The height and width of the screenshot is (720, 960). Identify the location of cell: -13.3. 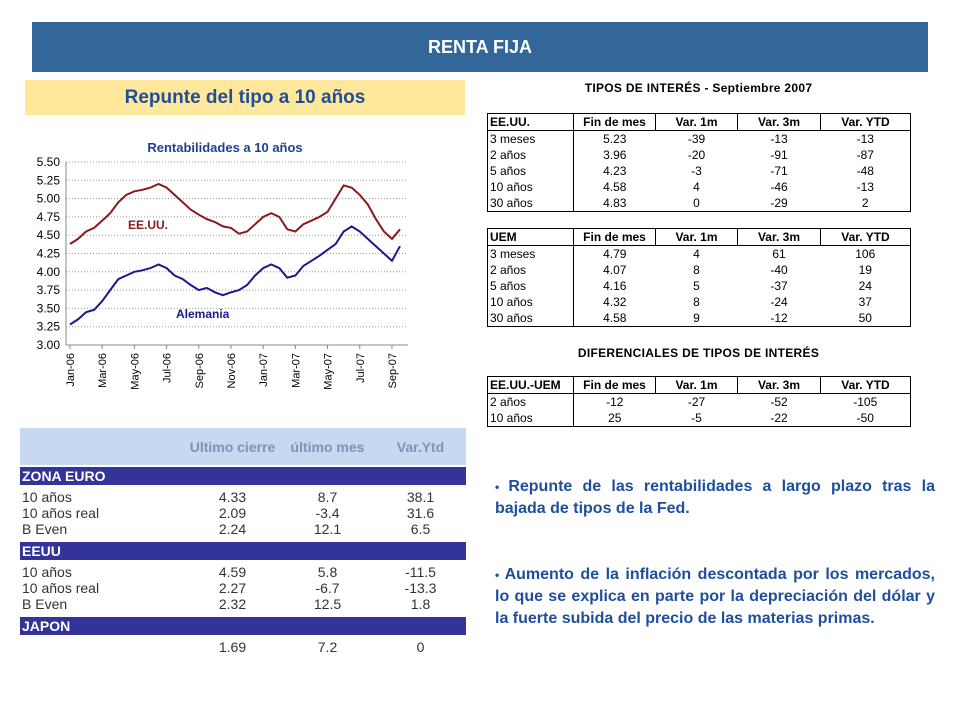
(420, 588).